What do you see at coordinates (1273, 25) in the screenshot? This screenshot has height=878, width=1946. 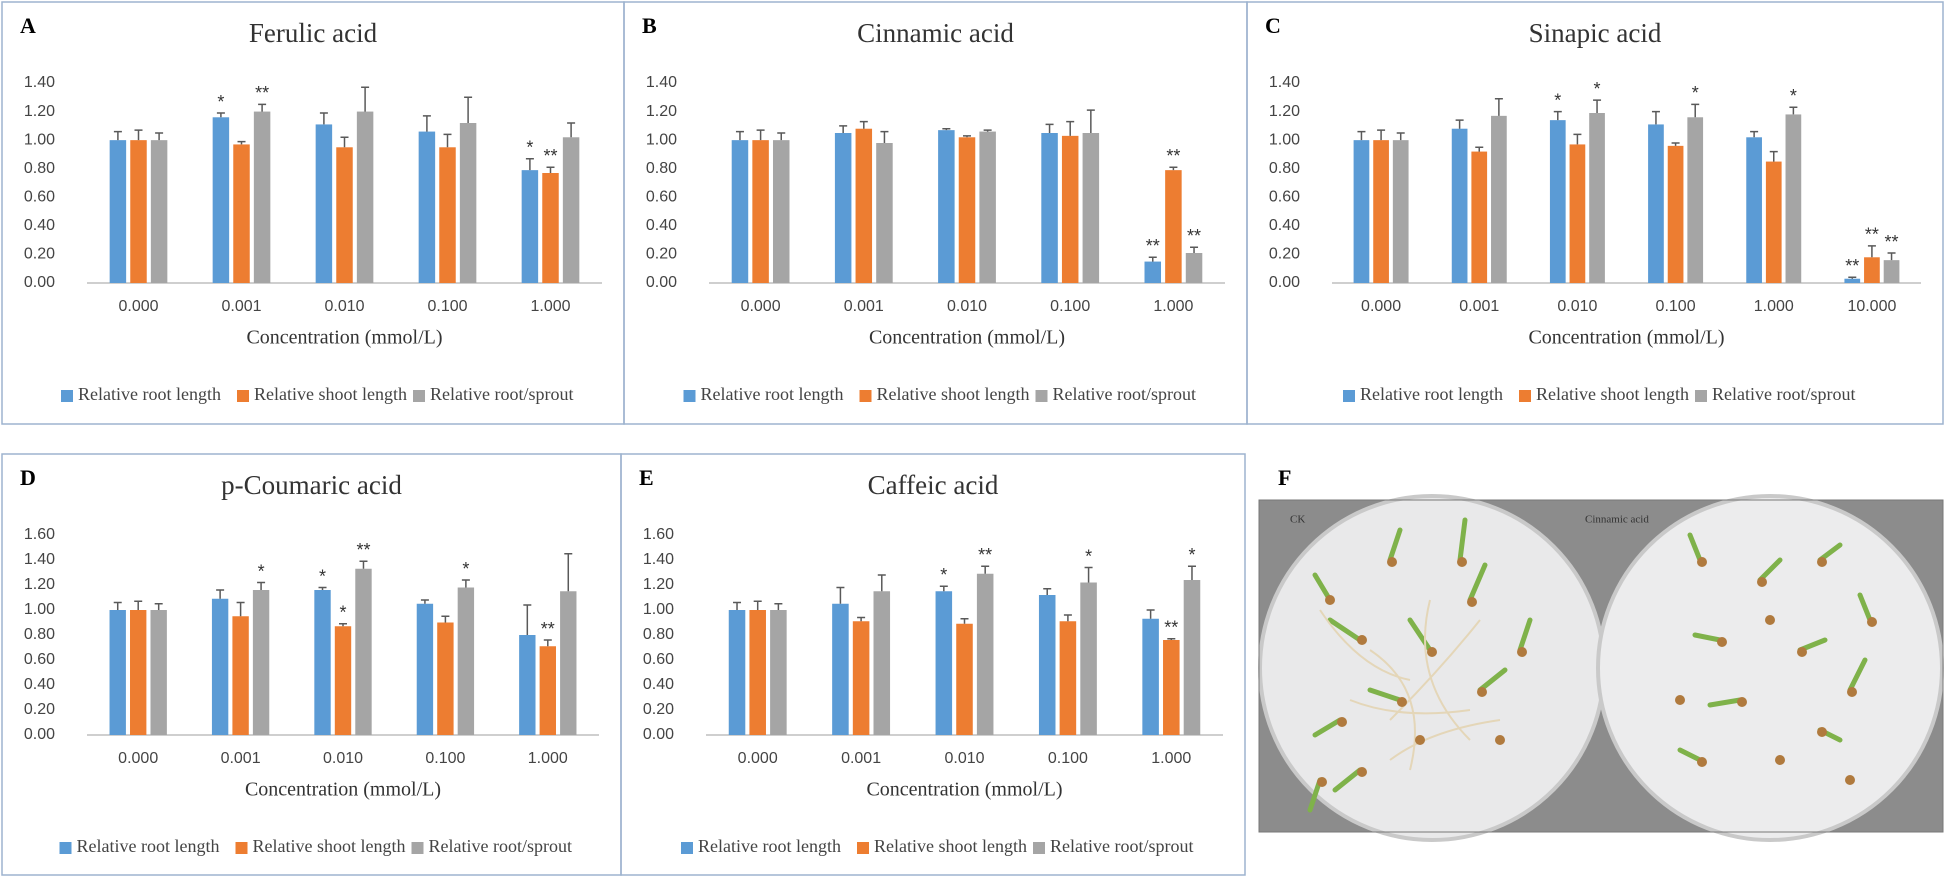 I see `panel-label: C` at bounding box center [1273, 25].